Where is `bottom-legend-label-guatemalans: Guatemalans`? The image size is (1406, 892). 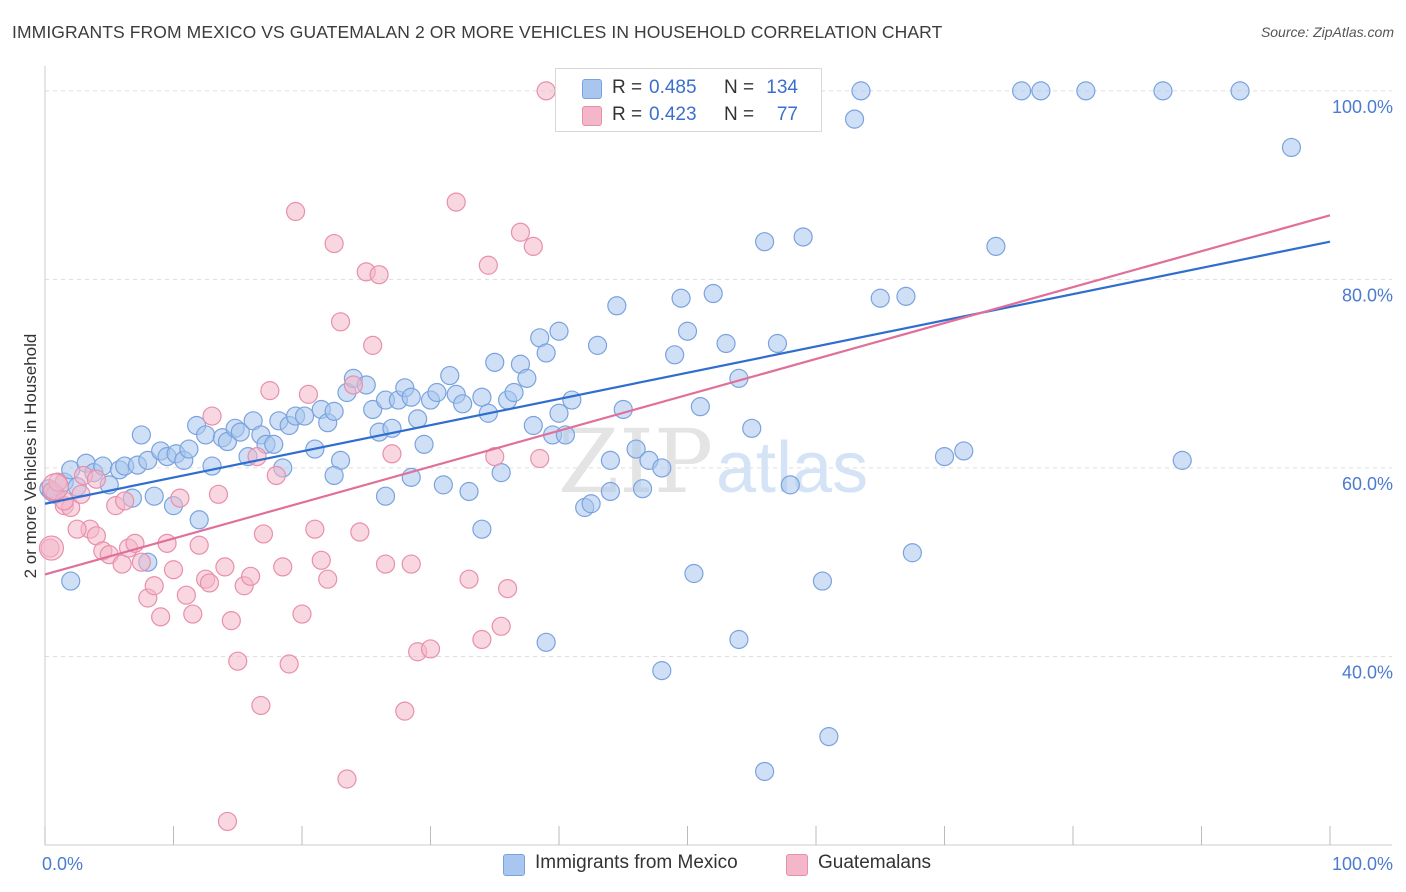
bottom-legend-label-guatemalans: Guatemalans is located at coordinates (875, 862).